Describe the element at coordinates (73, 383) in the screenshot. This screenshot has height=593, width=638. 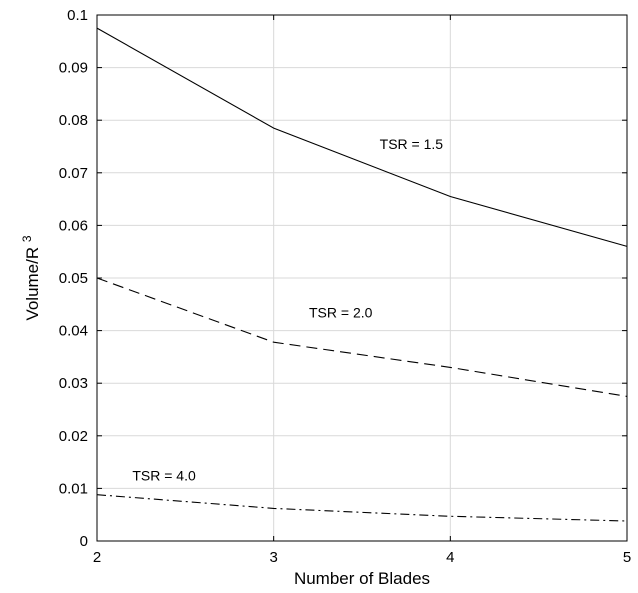
I see `y-tick-label: 0.03` at that location.